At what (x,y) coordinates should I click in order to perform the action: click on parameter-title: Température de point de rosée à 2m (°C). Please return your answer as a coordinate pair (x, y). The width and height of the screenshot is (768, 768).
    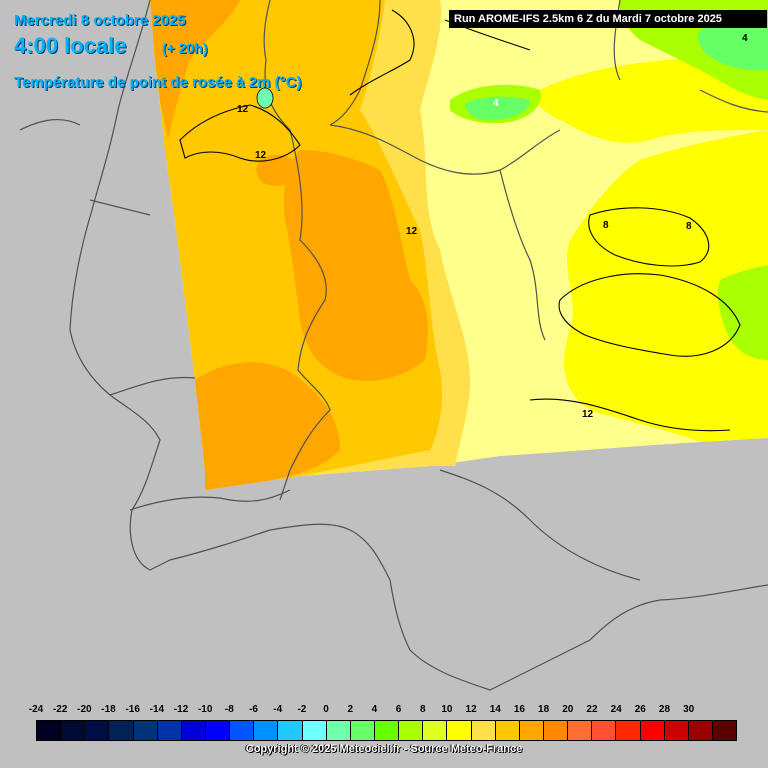
    Looking at the image, I should click on (158, 82).